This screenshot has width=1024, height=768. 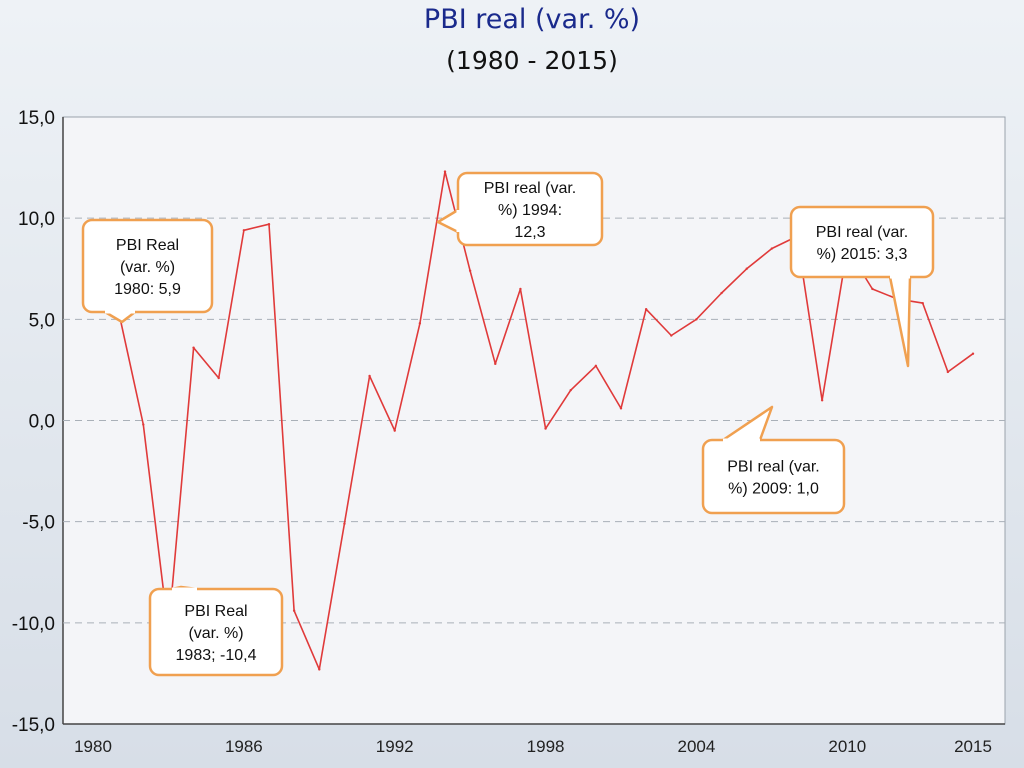 What do you see at coordinates (862, 286) in the screenshot?
I see `callout: PBI real (var. %) 2015: 3,3` at bounding box center [862, 286].